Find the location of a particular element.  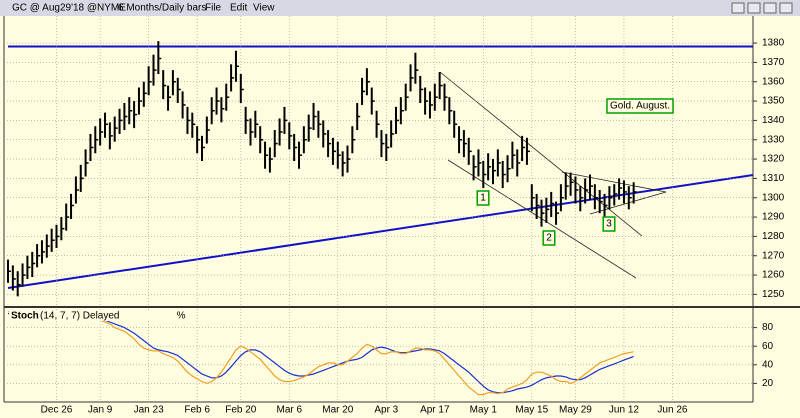

y-tick-label: 1300 is located at coordinates (773, 197).